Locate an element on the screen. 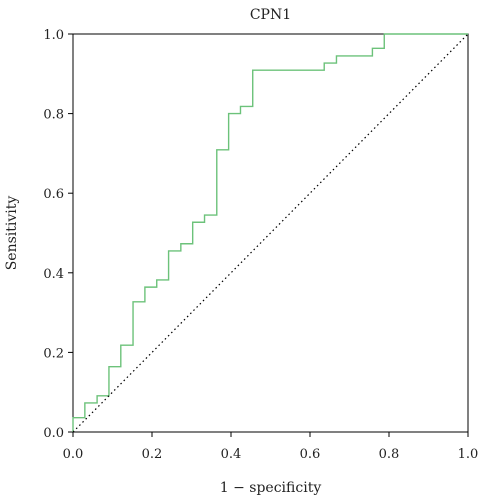 Image resolution: width=484 pixels, height=500 pixels. x-tick-label: 1.0 is located at coordinates (468, 454).